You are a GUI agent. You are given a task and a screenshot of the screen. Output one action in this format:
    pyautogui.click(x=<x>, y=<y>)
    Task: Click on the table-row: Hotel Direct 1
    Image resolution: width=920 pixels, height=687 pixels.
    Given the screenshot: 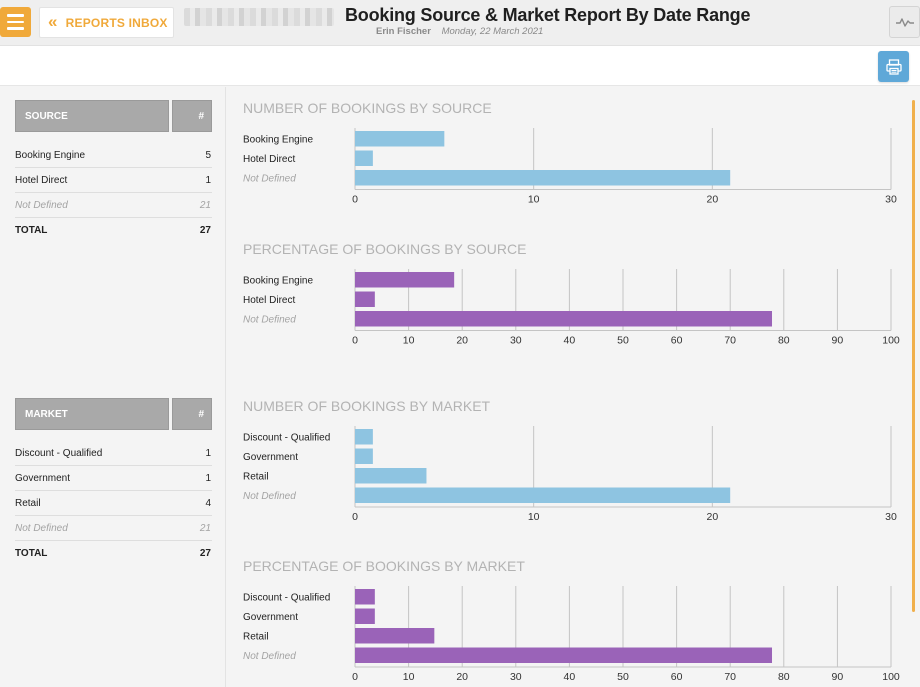 What is the action you would take?
    pyautogui.click(x=113, y=180)
    